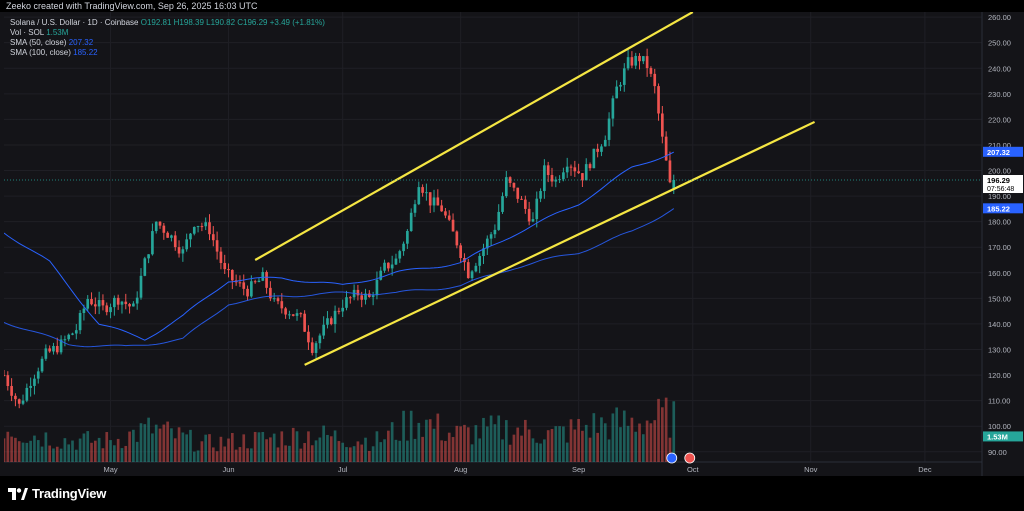 Image resolution: width=1024 pixels, height=511 pixels. What do you see at coordinates (512, 493) in the screenshot?
I see `footer-bar` at bounding box center [512, 493].